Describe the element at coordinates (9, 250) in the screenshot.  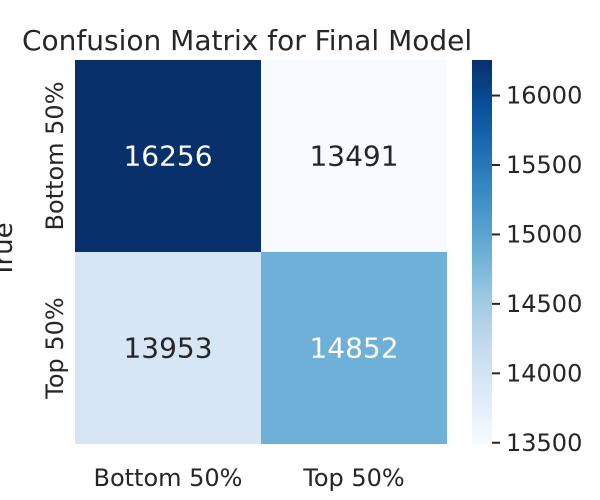
I see `y-axis-label: True` at that location.